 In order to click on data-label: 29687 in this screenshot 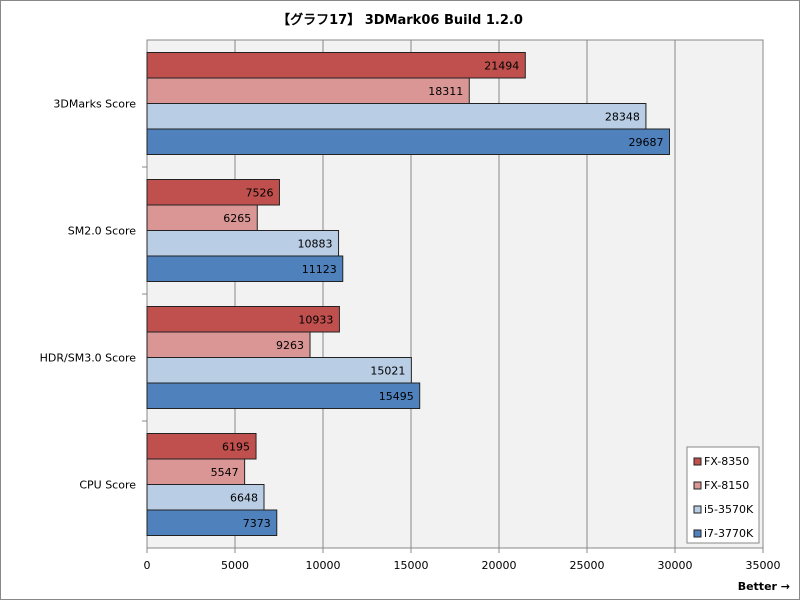, I will do `click(645, 142)`.